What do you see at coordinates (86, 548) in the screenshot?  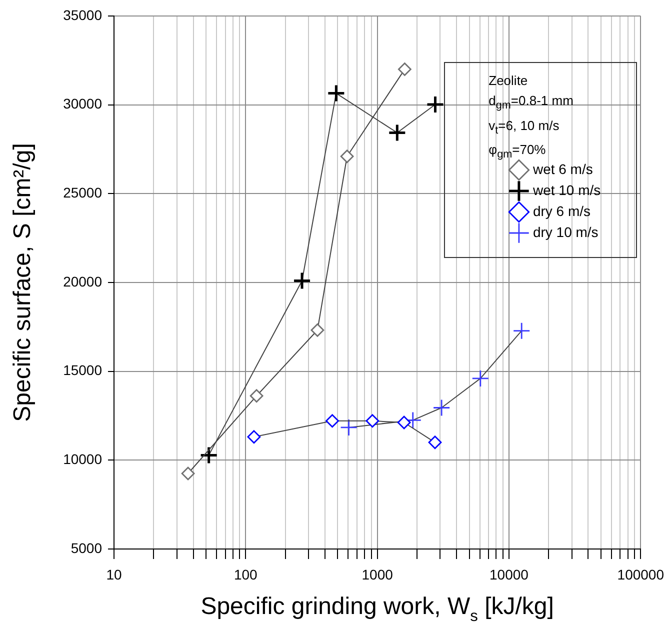 I see `y-tick-label: 5000` at bounding box center [86, 548].